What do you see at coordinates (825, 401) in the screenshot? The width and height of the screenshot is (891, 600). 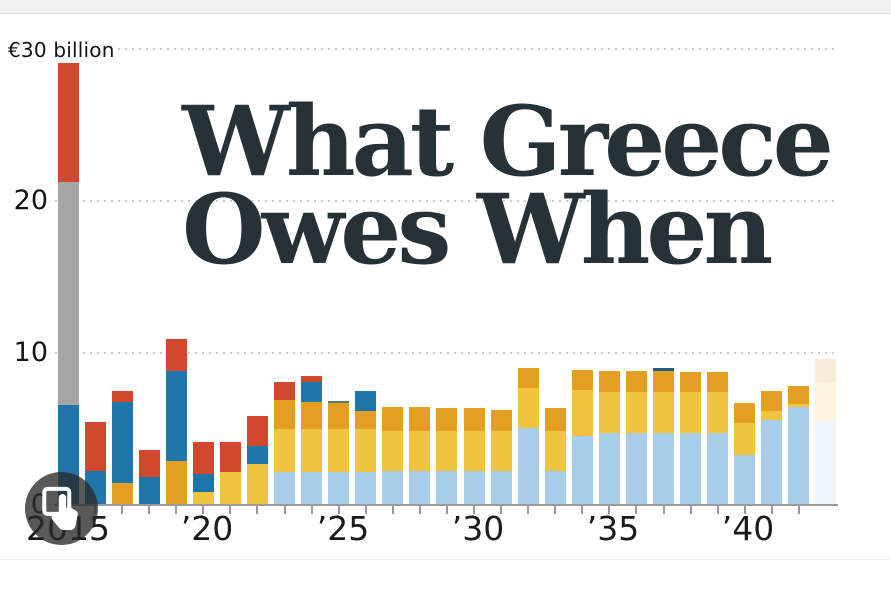 I see `segment-2043-yellow` at bounding box center [825, 401].